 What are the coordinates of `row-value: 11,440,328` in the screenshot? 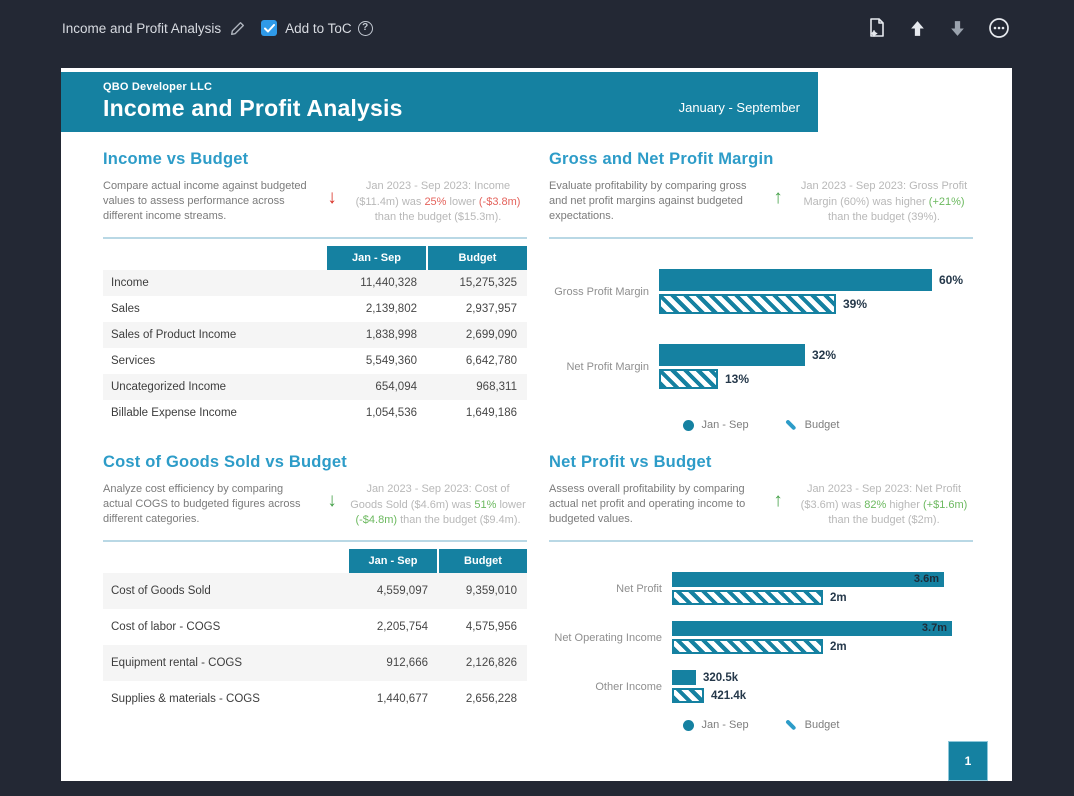 It's located at (388, 283).